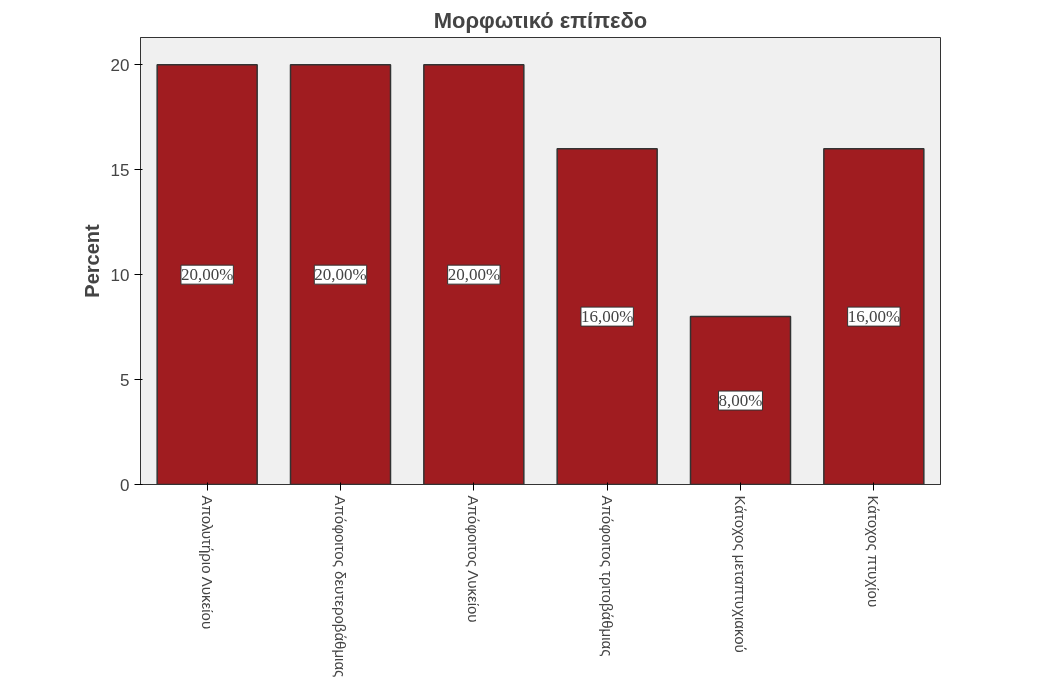 The width and height of the screenshot is (1064, 693). Describe the element at coordinates (740, 401) in the screenshot. I see `data-label: 8,00%` at that location.